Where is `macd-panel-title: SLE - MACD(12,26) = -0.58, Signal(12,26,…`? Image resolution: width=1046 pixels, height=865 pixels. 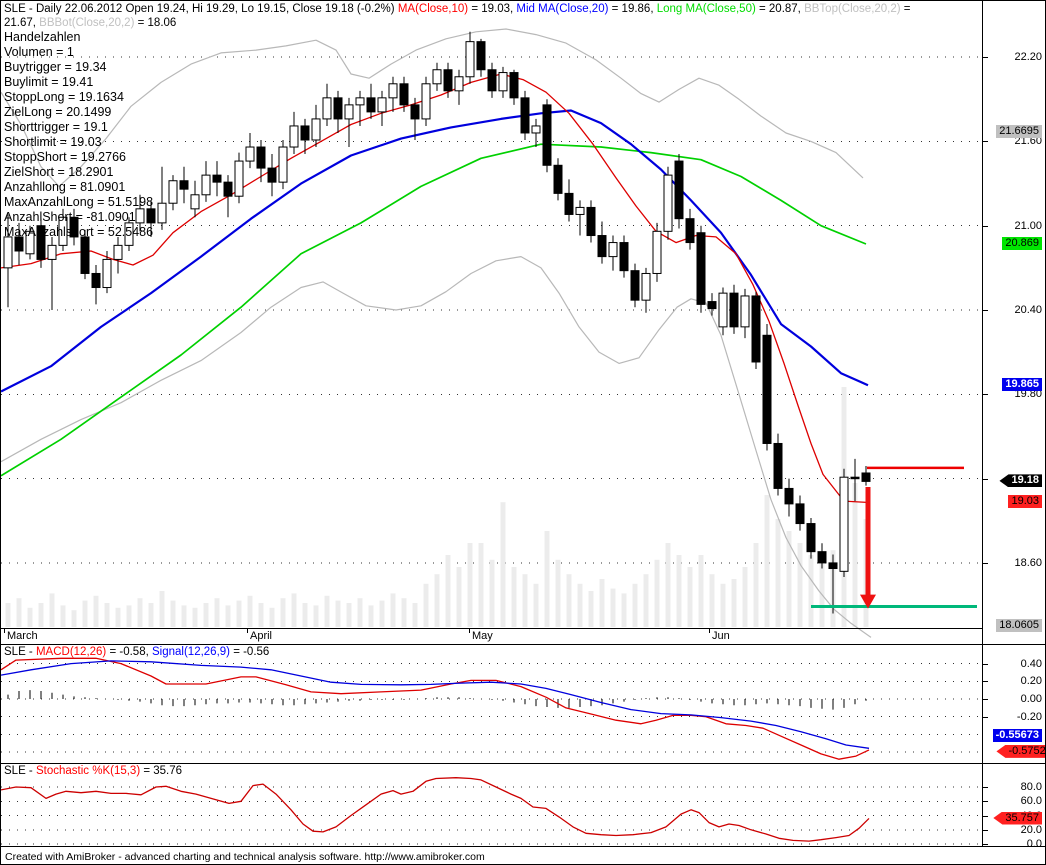
macd-panel-title: SLE - MACD(12,26) = -0.58, Signal(12,26,… is located at coordinates (136, 652).